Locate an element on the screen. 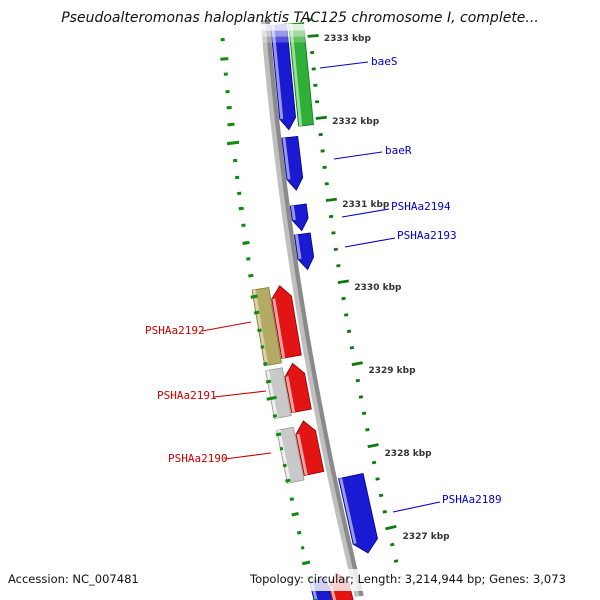  gene-label-PSHAa2194: PSHAa2194 is located at coordinates (421, 206).